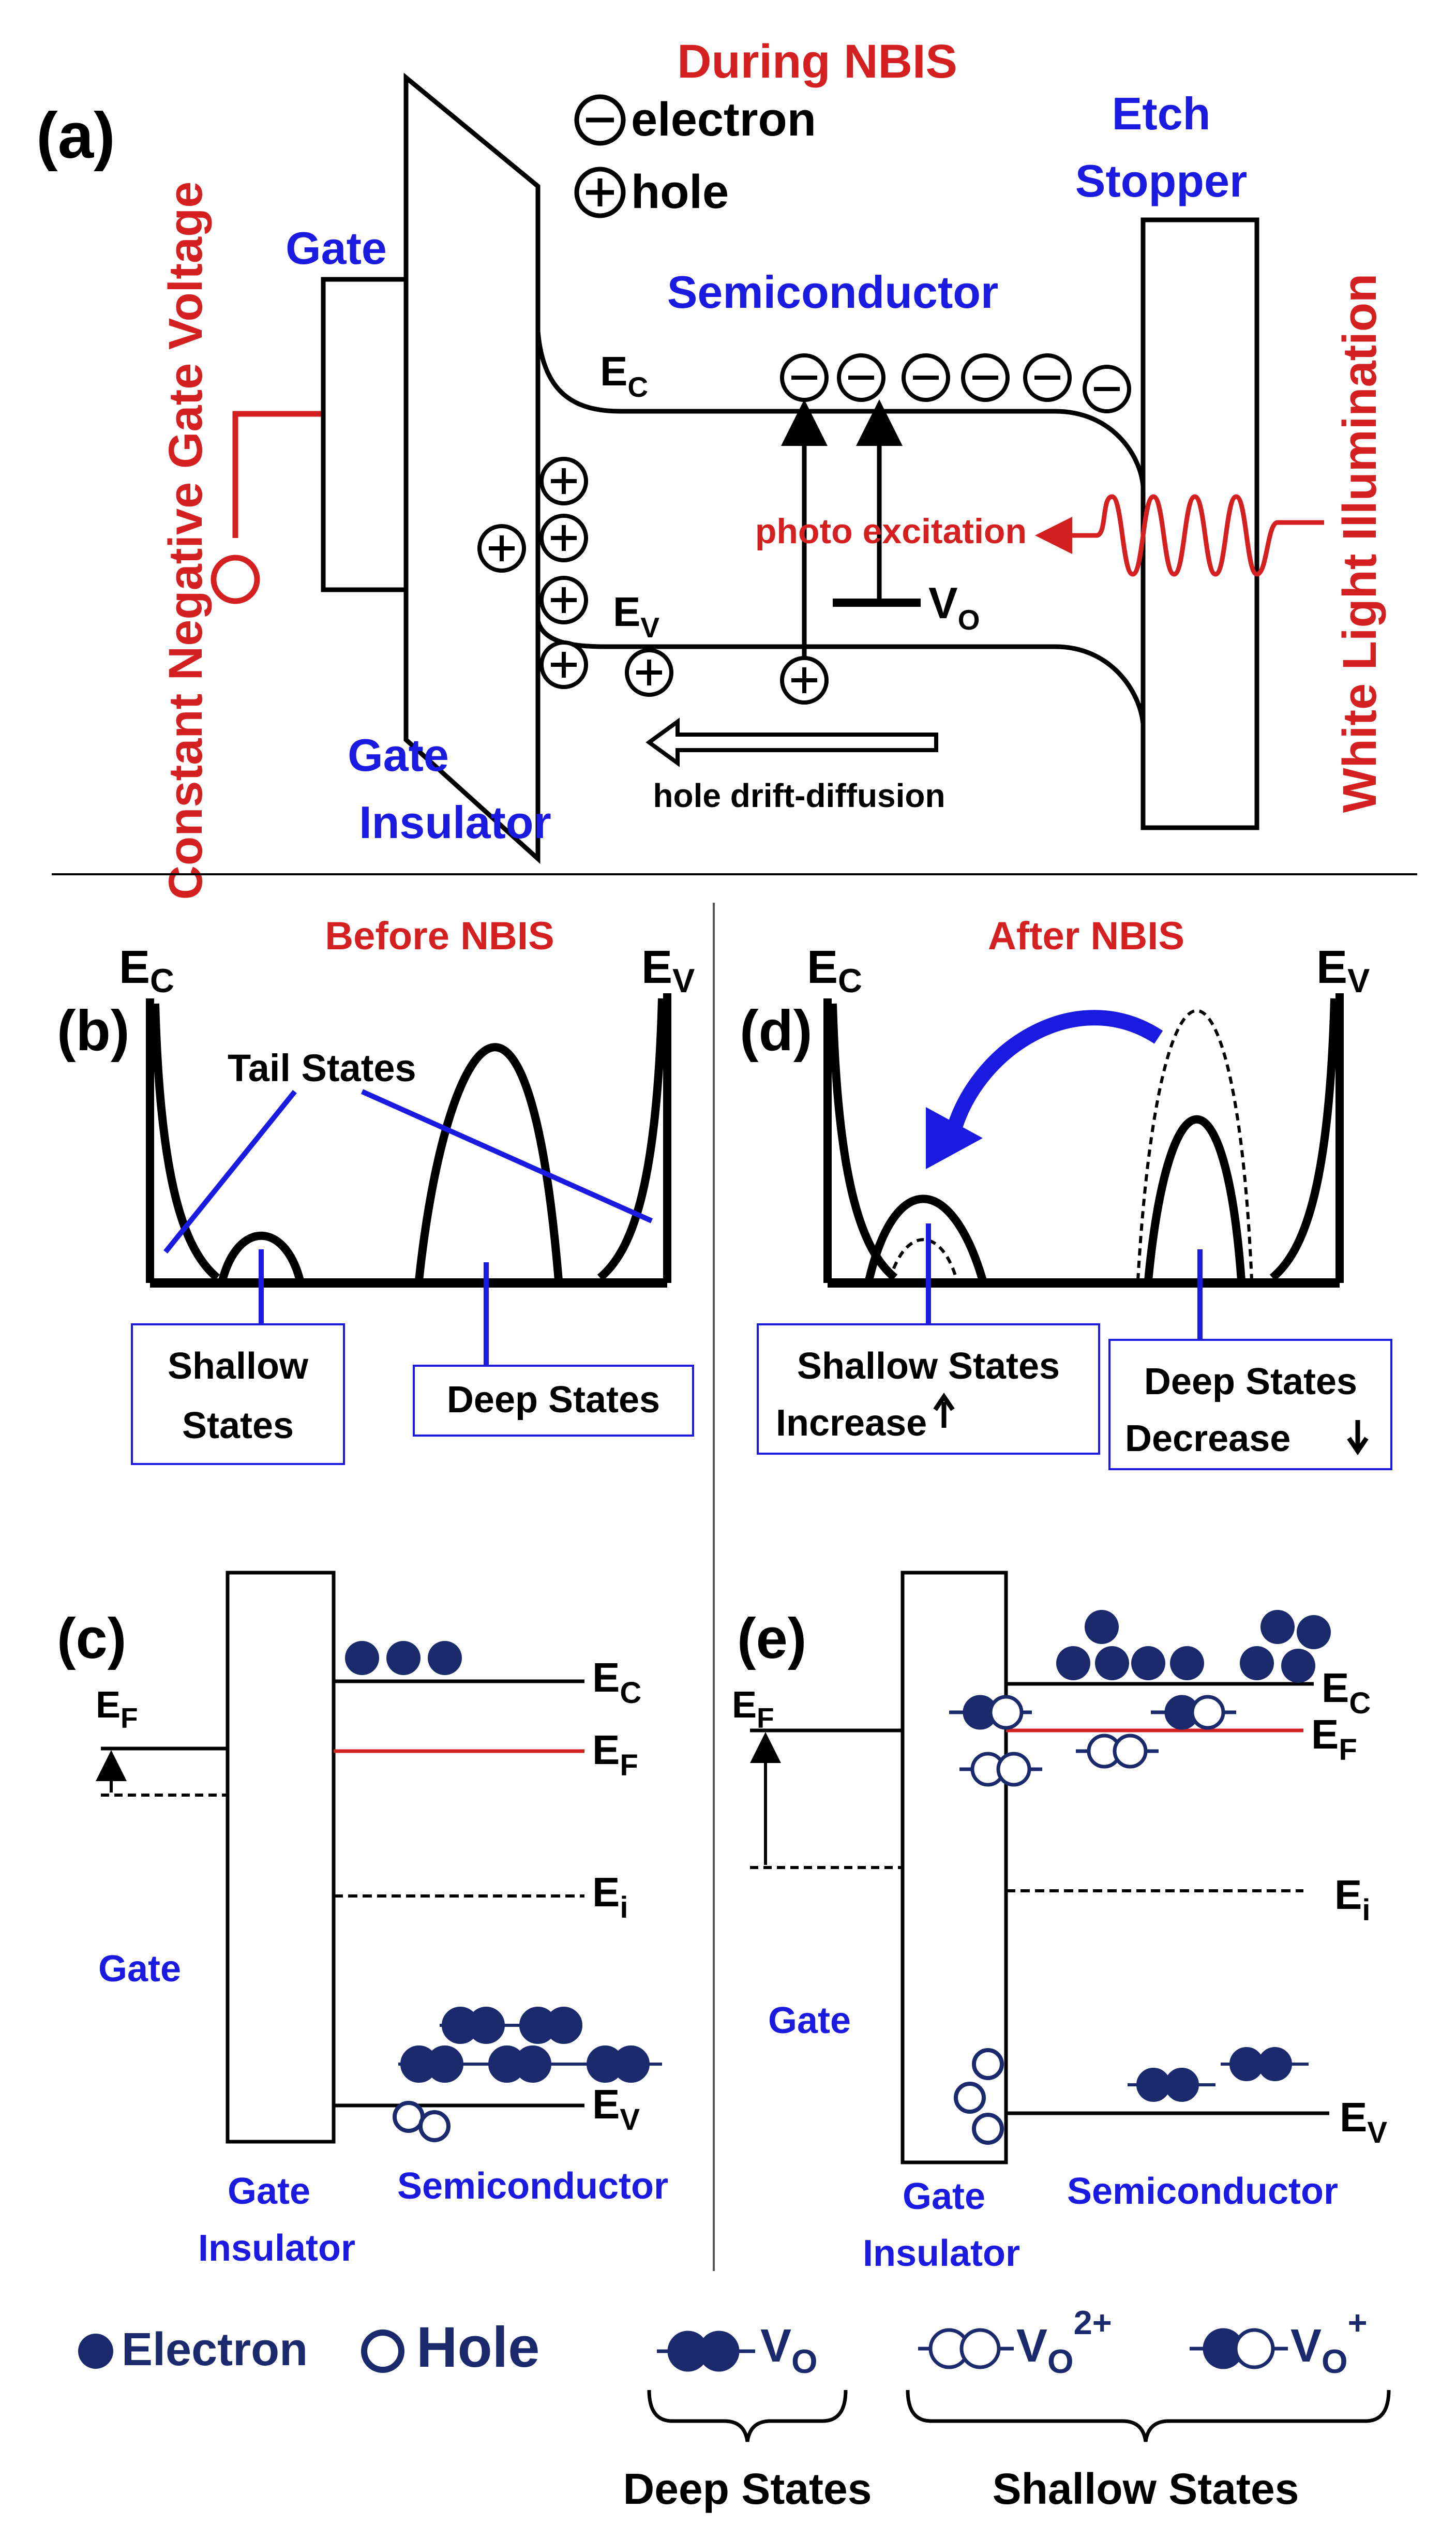  What do you see at coordinates (1194, 1646) in the screenshot?
I see `panel-e-conduction-electrons` at bounding box center [1194, 1646].